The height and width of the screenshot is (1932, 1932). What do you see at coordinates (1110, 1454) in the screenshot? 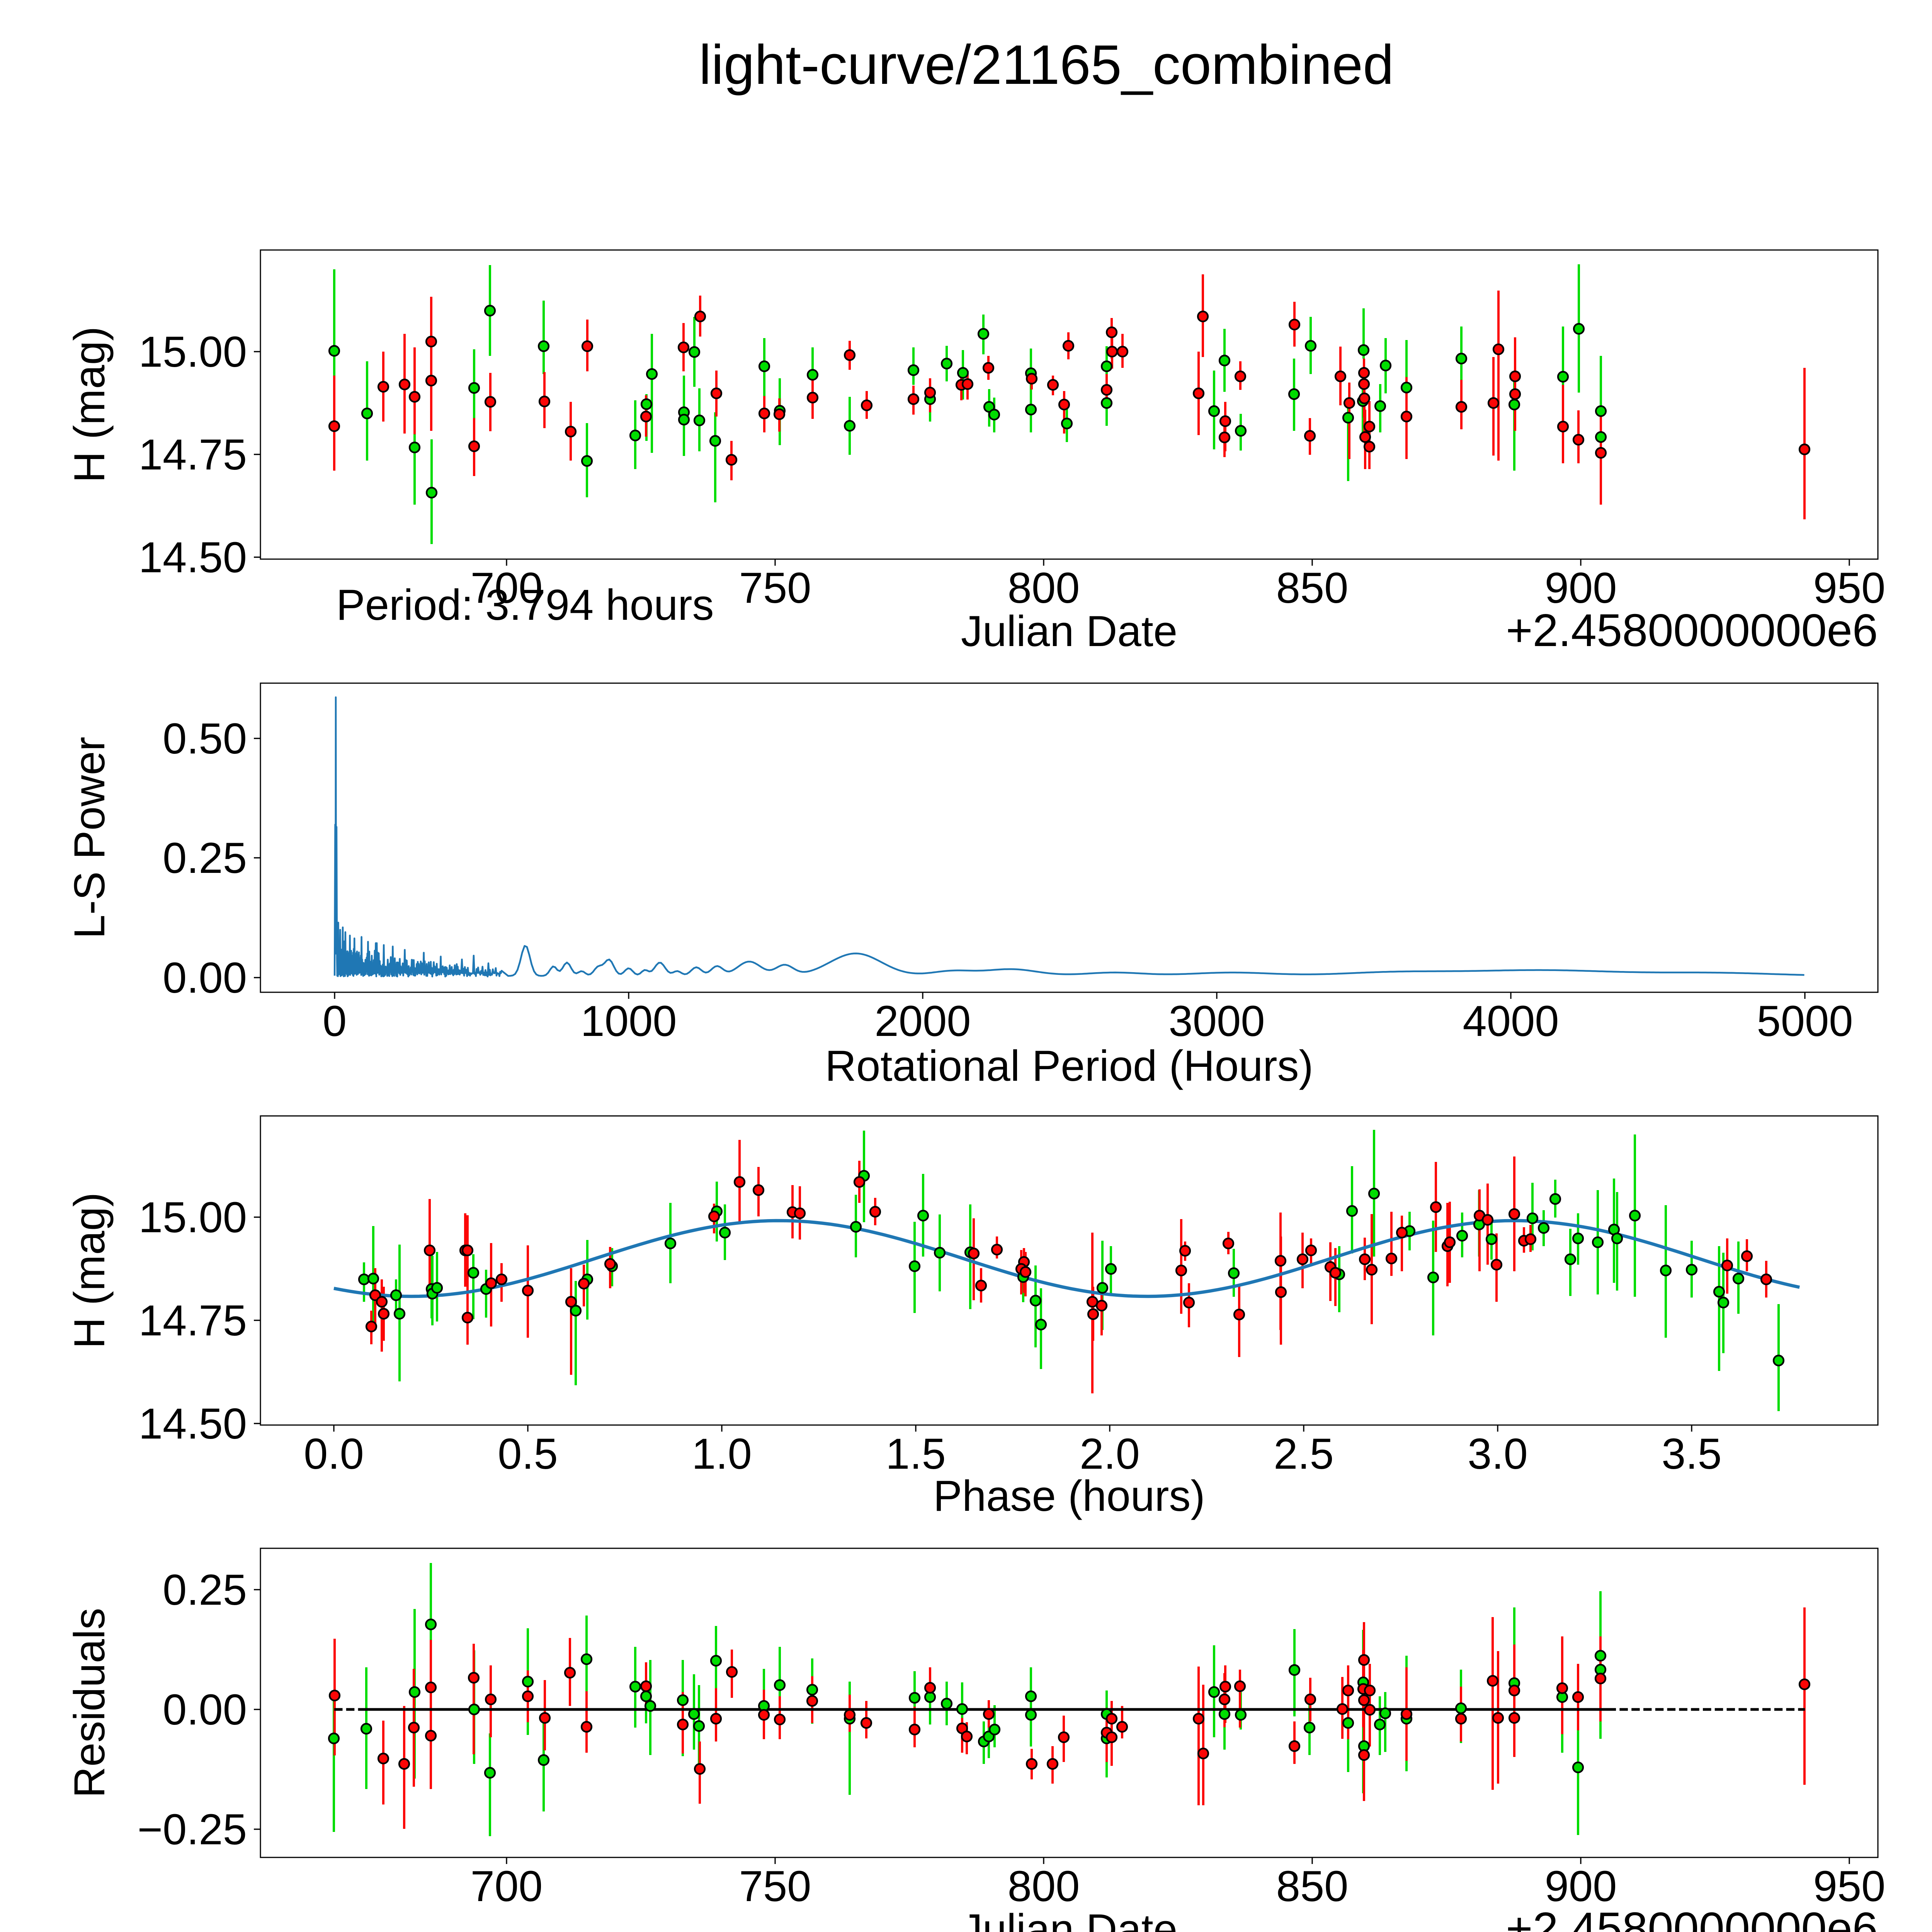
I see `svg-text: 2.0` at bounding box center [1110, 1454].